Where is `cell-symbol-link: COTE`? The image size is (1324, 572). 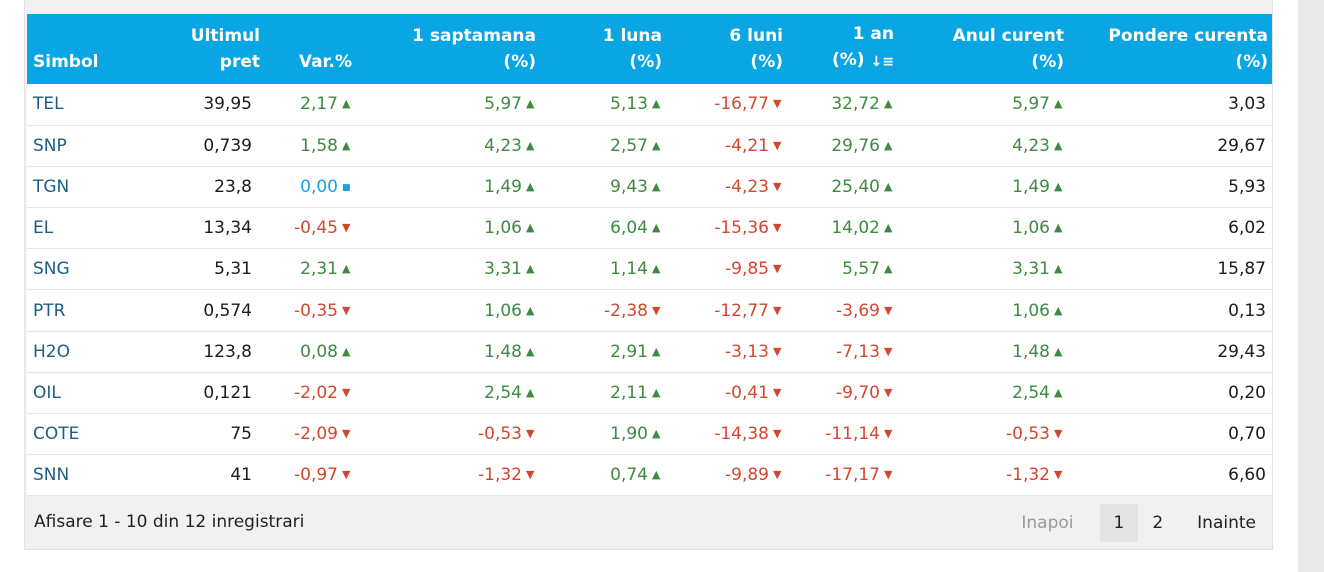
cell-symbol-link: COTE is located at coordinates (56, 434).